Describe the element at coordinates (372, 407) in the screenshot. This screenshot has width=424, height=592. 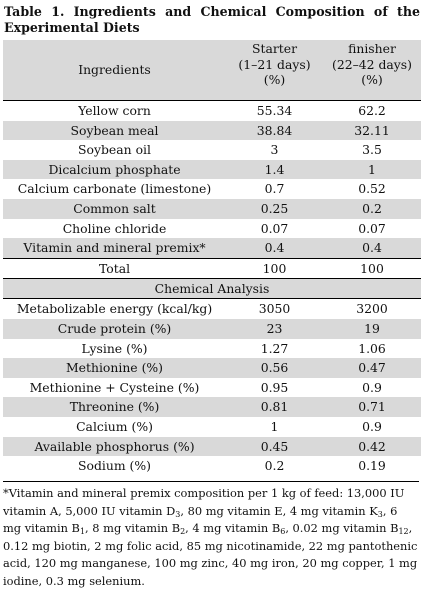
I see `row-value-finisher: 0.71` at that location.